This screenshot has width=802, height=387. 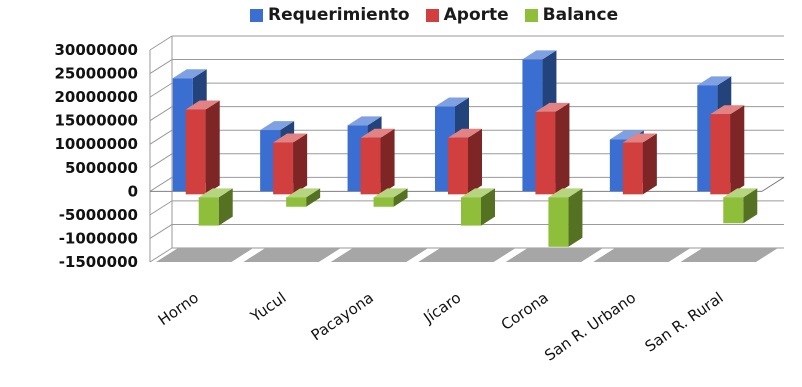 What do you see at coordinates (313, 197) in the screenshot?
I see `bar-balance-1-side` at bounding box center [313, 197].